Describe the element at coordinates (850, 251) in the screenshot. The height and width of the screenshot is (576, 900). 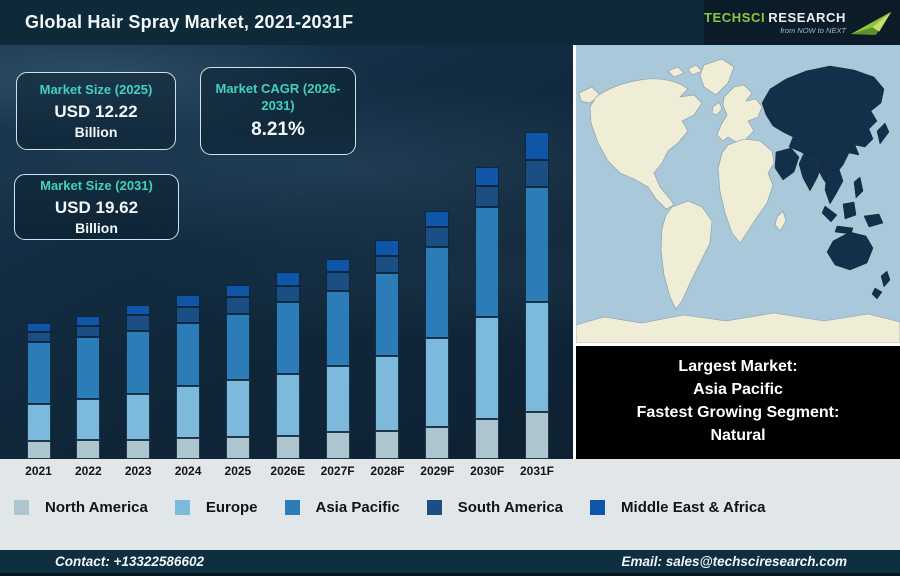
I see `region-australia` at that location.